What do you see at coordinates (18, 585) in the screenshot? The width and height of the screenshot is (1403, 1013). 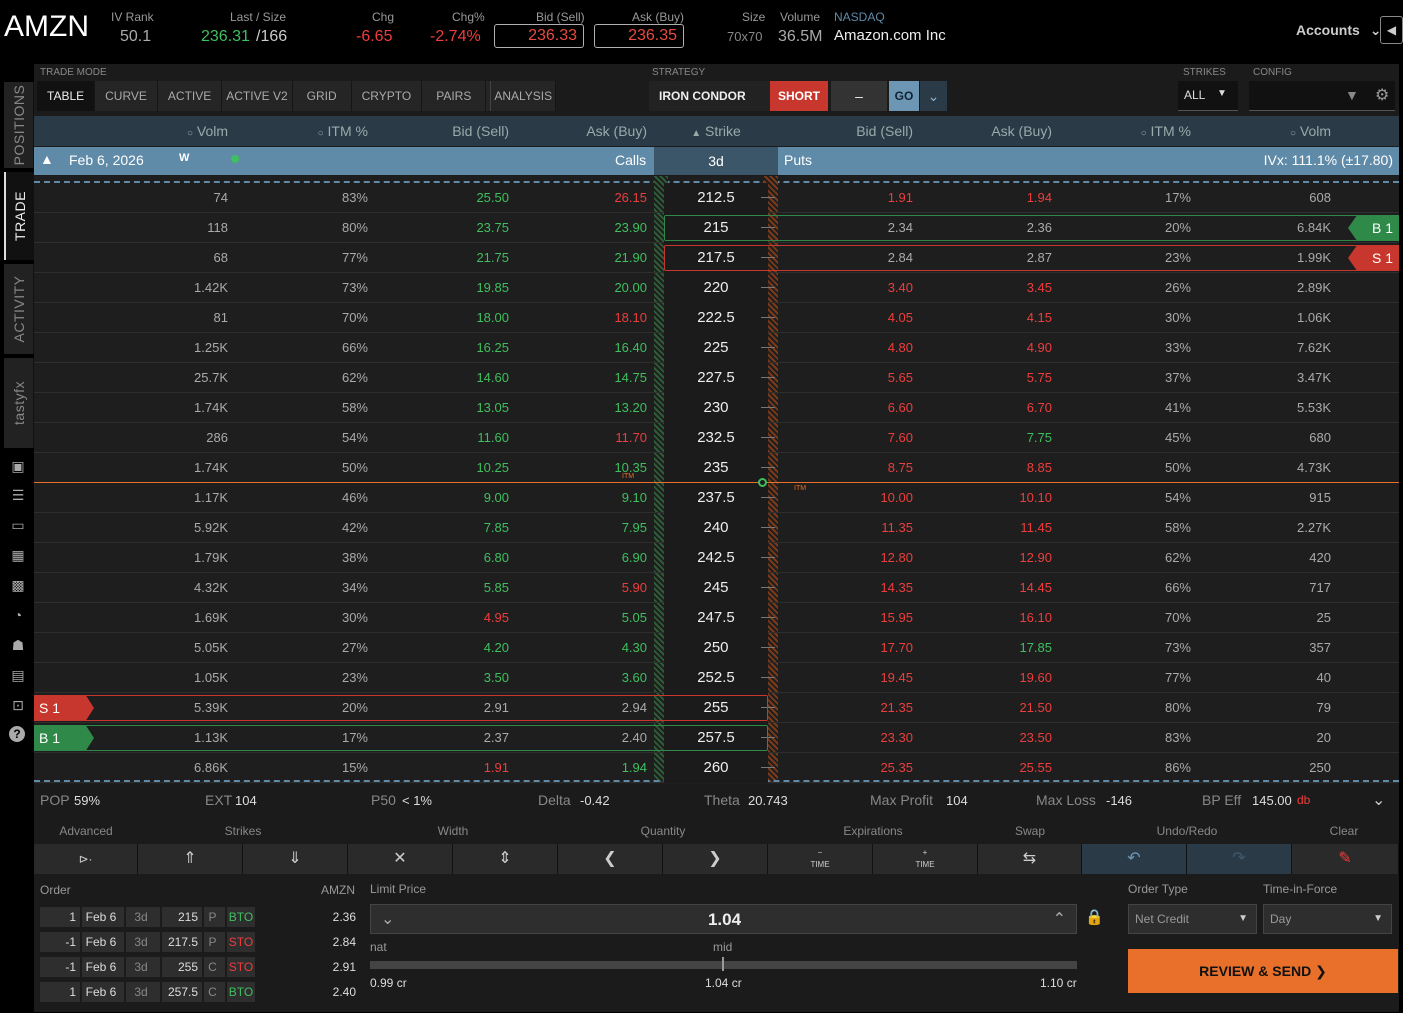 I see `grid-icon: ▩` at bounding box center [18, 585].